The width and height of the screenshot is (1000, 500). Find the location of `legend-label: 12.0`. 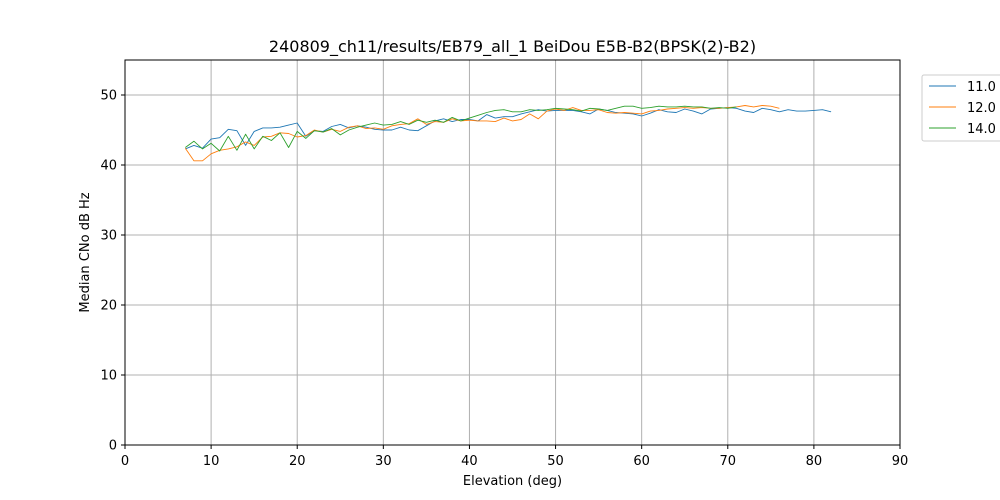

legend-label: 12.0 is located at coordinates (981, 108).